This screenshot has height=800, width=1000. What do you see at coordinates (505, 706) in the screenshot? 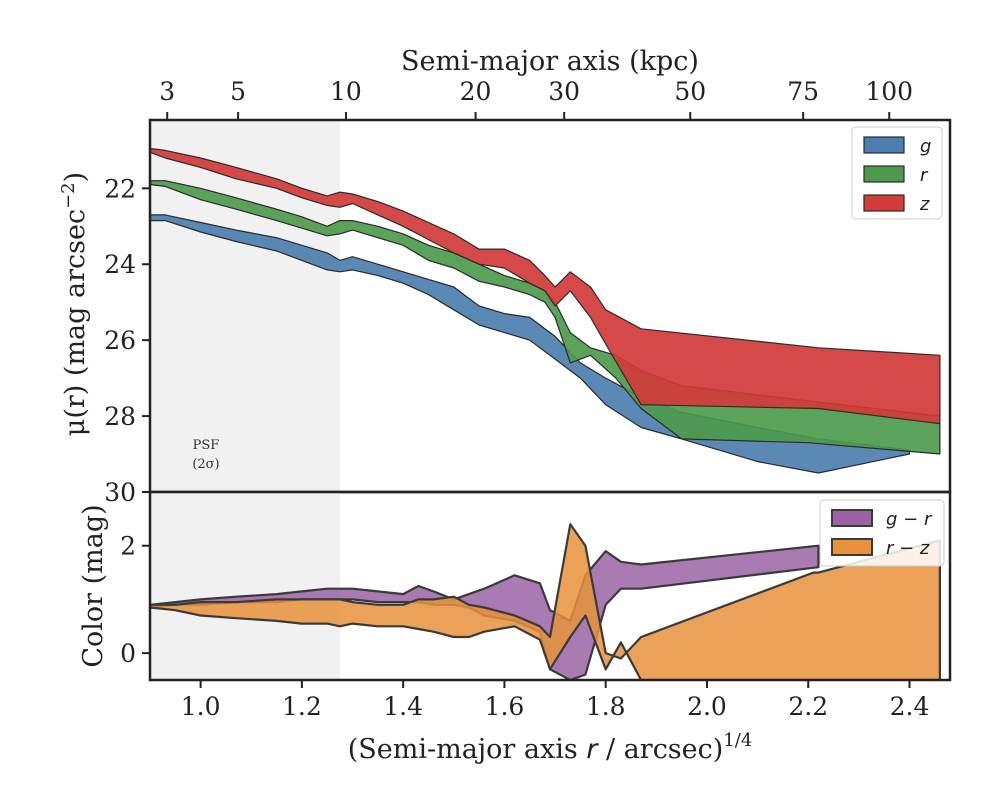
I see `x-tick-label: 1.6` at bounding box center [505, 706].